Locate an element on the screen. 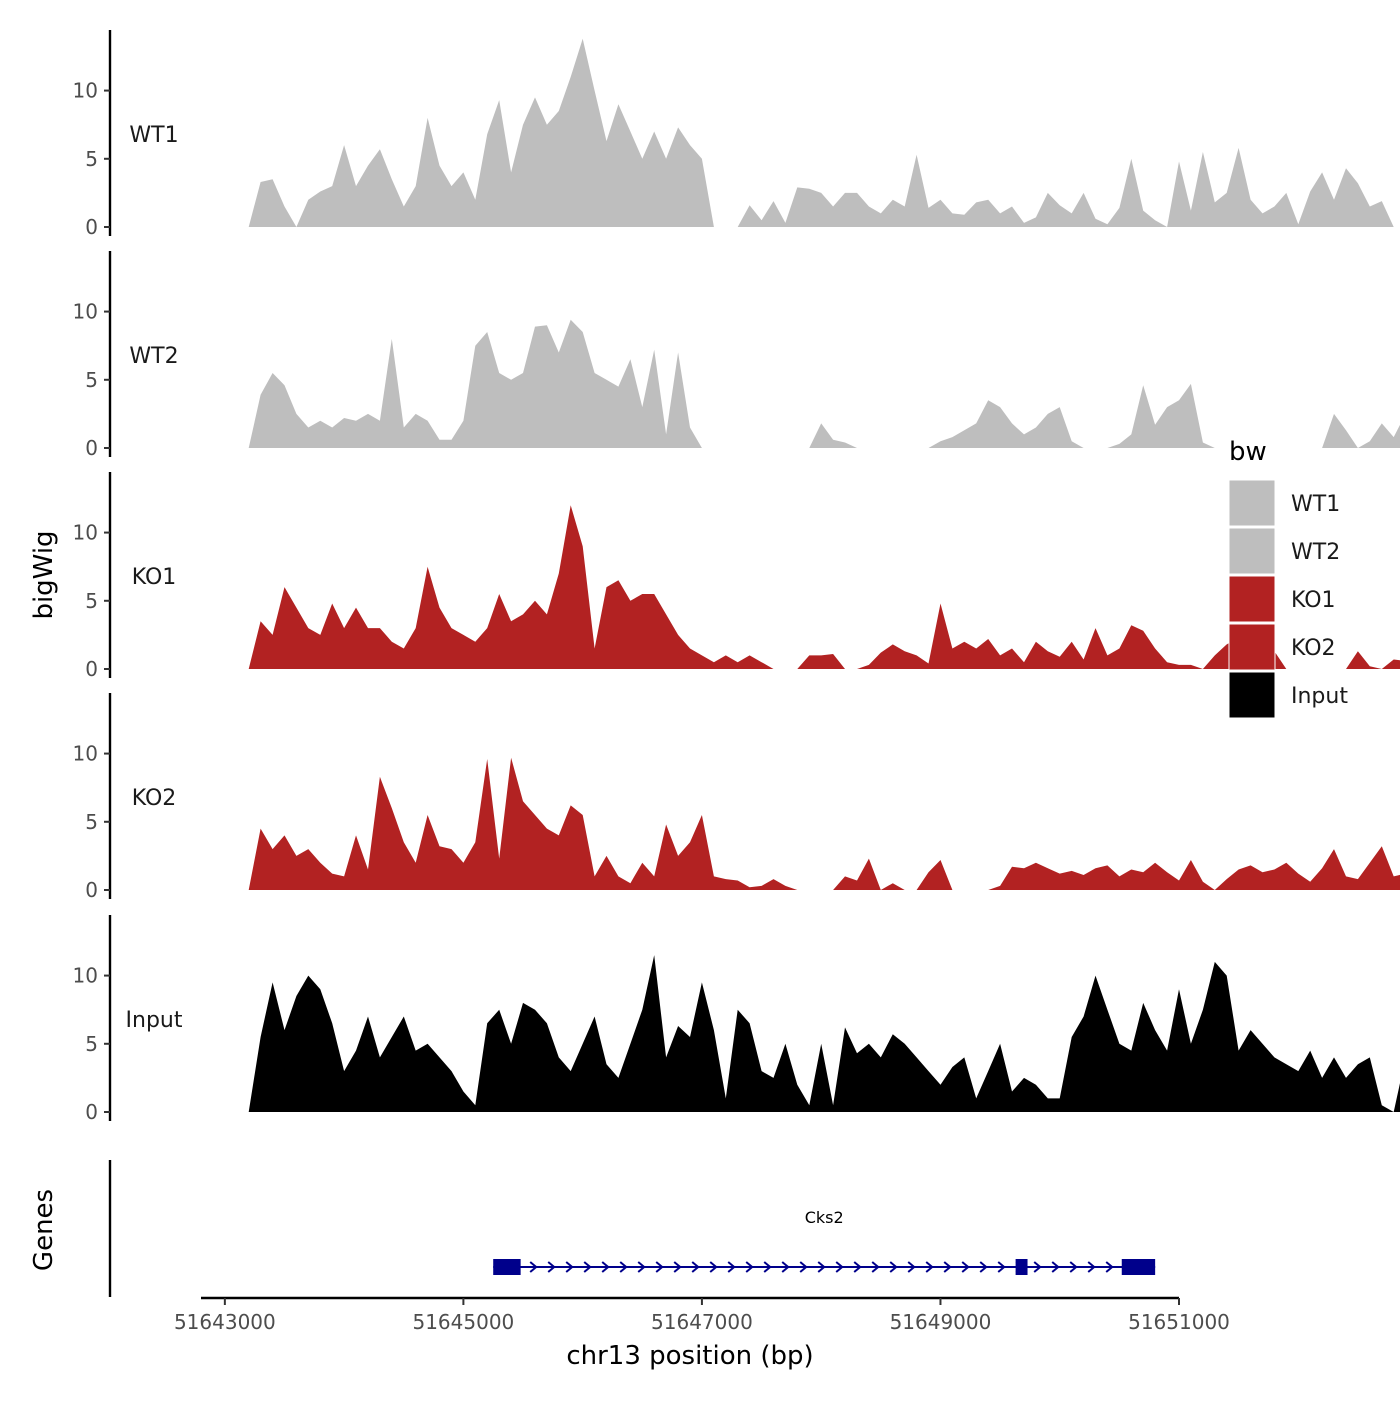 The image size is (1400, 1405). x-tick-label: 51649000 is located at coordinates (941, 1322).